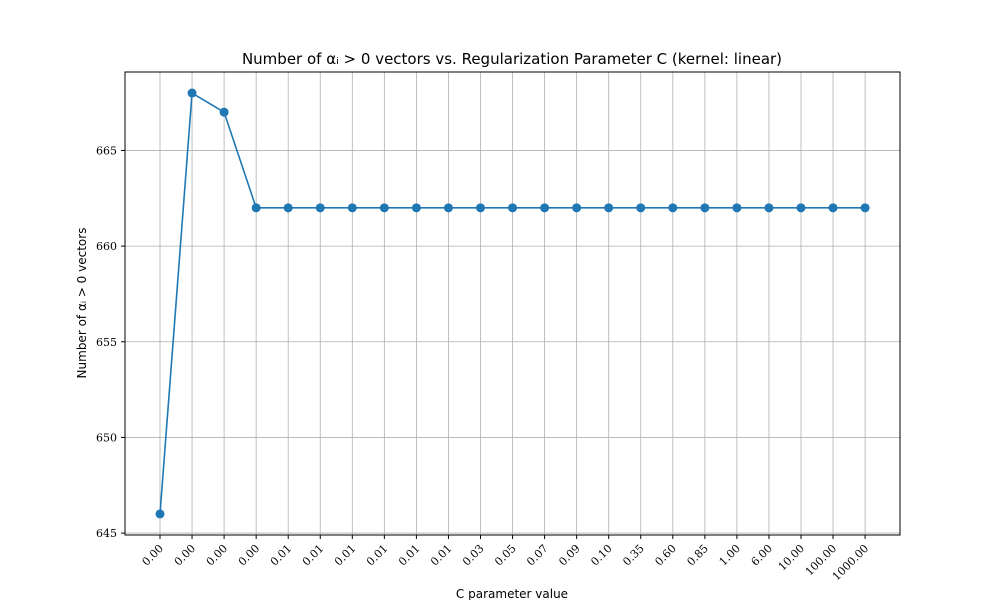 Image resolution: width=1000 pixels, height=600 pixels. Describe the element at coordinates (601, 555) in the screenshot. I see `x-tick-label: 0.10` at that location.